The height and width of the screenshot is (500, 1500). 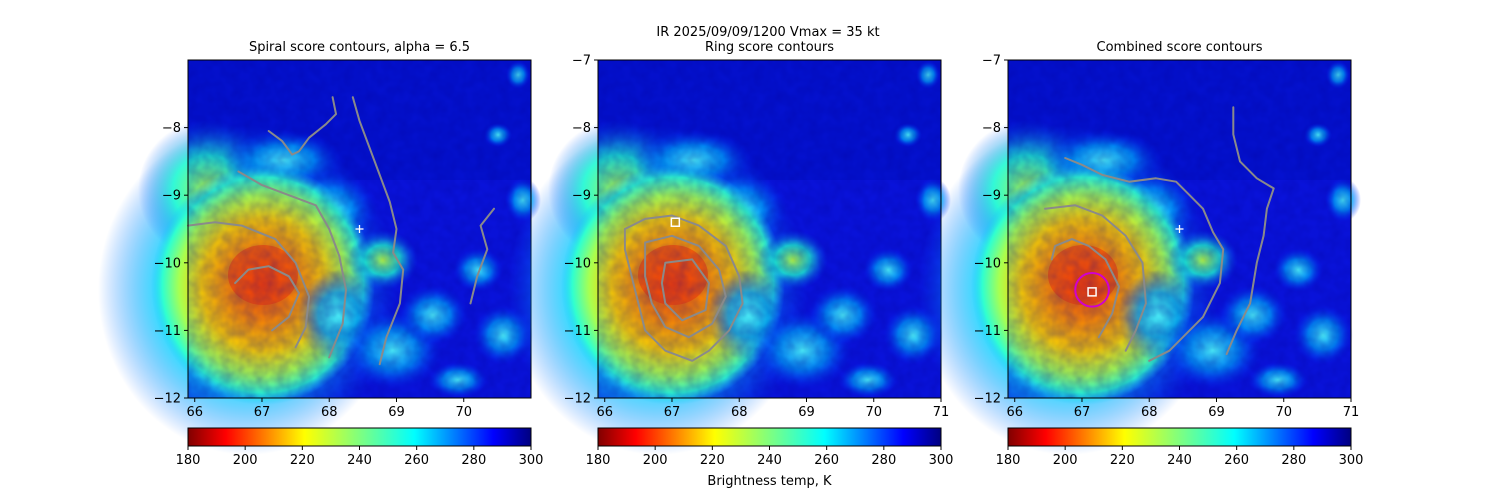 I want to click on figure-suptitle: IR 2025/09/09/1200 Vmax = 35 kt, so click(x=767, y=32).